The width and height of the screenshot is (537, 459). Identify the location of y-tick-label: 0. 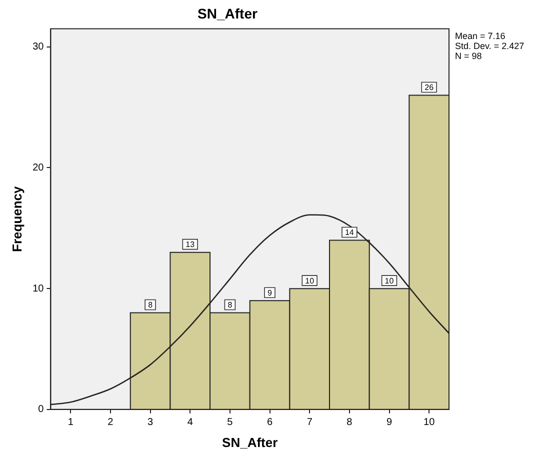
(41, 410).